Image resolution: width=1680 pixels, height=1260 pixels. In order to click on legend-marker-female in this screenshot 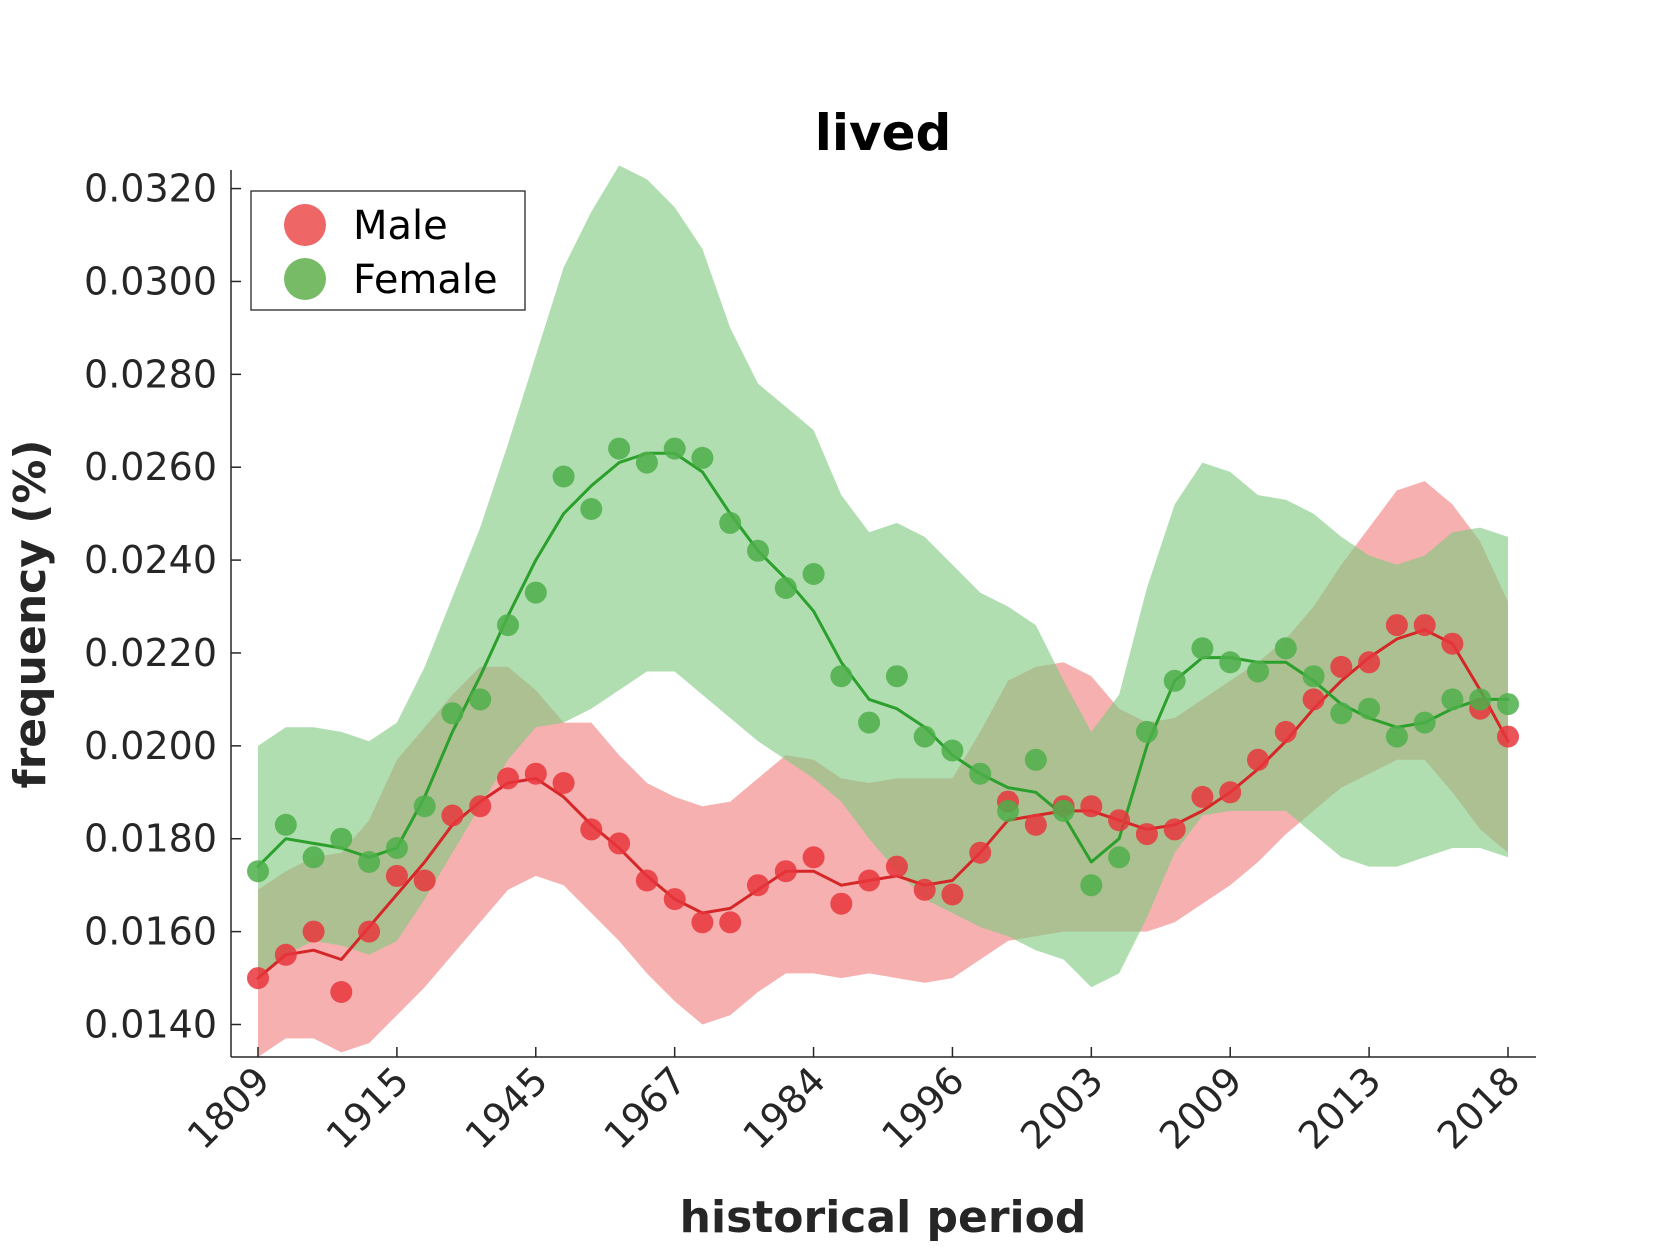, I will do `click(305, 279)`.